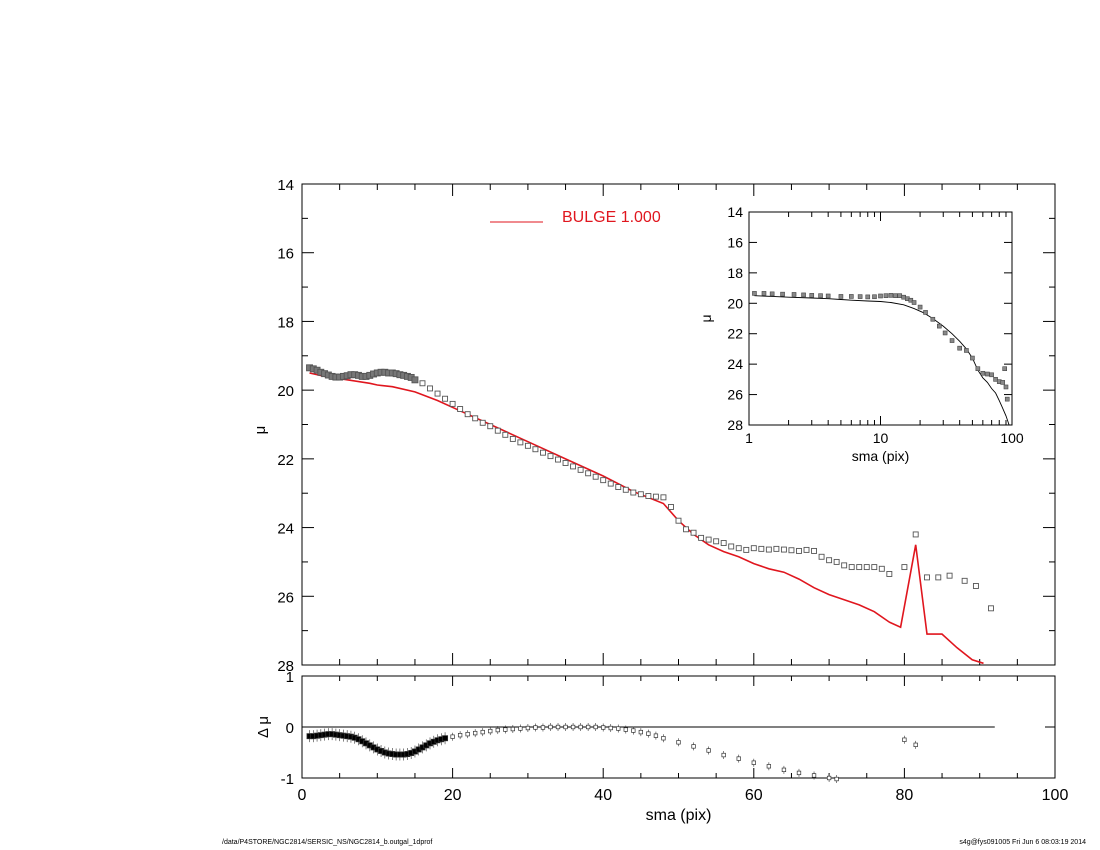 Image resolution: width=1100 pixels, height=850 pixels. Describe the element at coordinates (285, 391) in the screenshot. I see `main-ytick-label: 20` at that location.